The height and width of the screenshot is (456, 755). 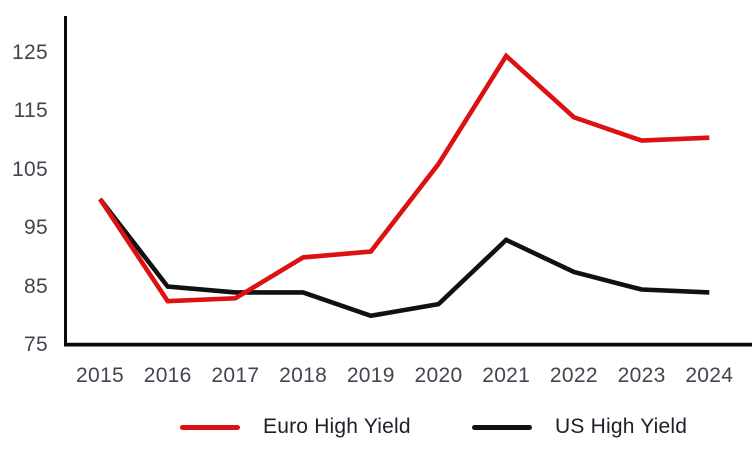 What do you see at coordinates (30, 52) in the screenshot?
I see `y-tick-label-125: 125` at bounding box center [30, 52].